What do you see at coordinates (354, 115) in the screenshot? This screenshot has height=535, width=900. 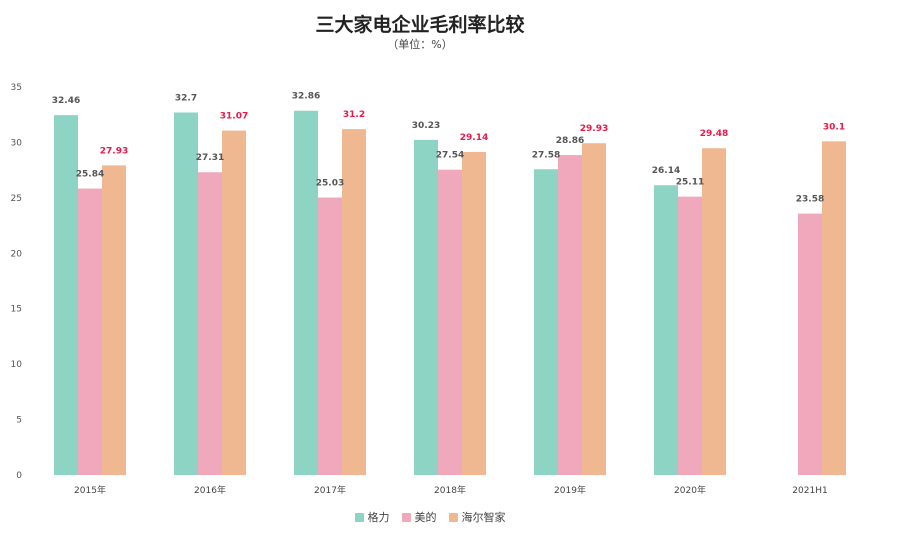 I see `data-label: 31.2` at bounding box center [354, 115].